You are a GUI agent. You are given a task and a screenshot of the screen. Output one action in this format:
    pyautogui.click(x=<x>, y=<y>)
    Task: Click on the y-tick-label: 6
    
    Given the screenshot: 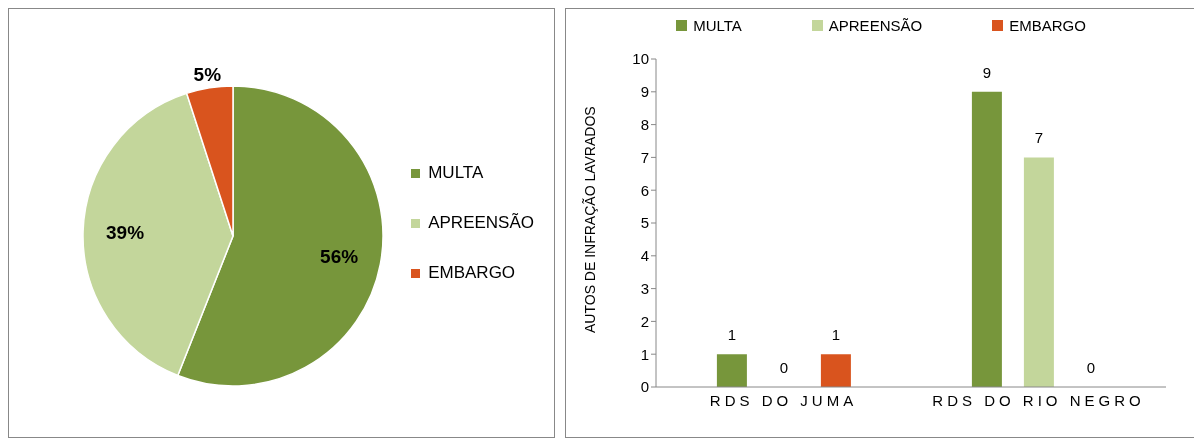 What is the action you would take?
    pyautogui.click(x=644, y=190)
    